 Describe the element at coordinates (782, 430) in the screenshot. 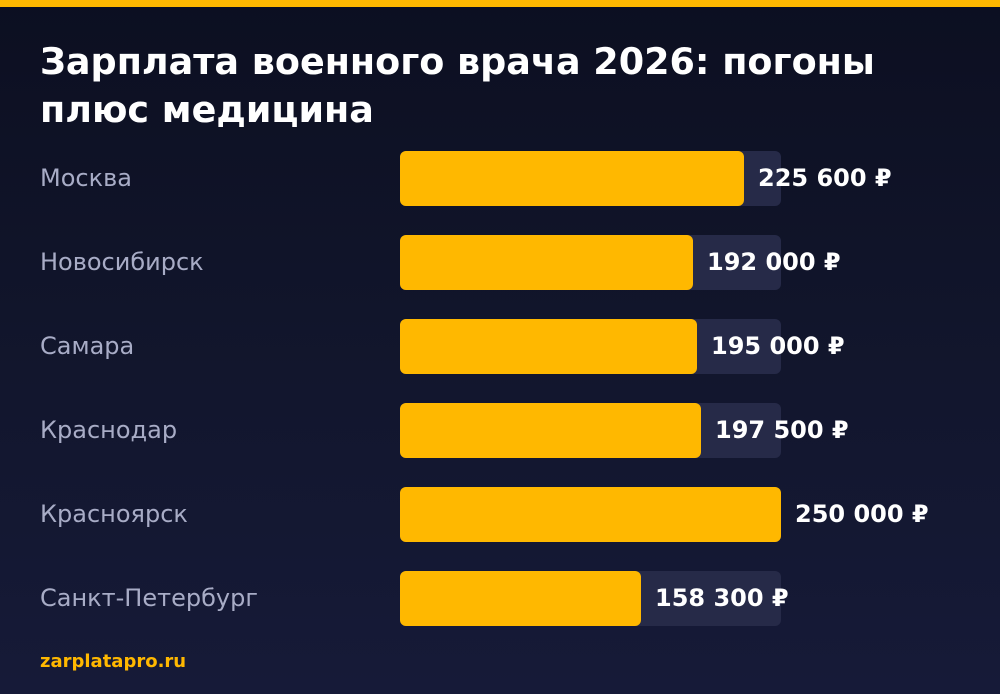

I see `value-label: 197 500 ₽` at that location.